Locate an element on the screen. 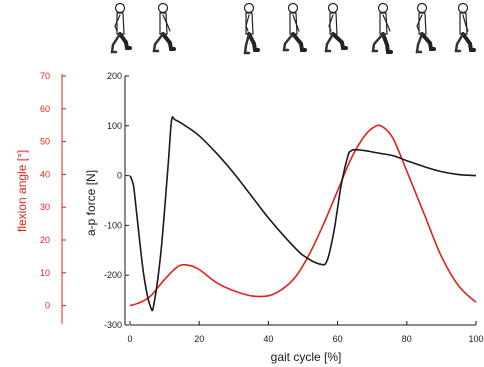 The width and height of the screenshot is (484, 367). x-axis-title: gait cycle [%] is located at coordinates (306, 357).